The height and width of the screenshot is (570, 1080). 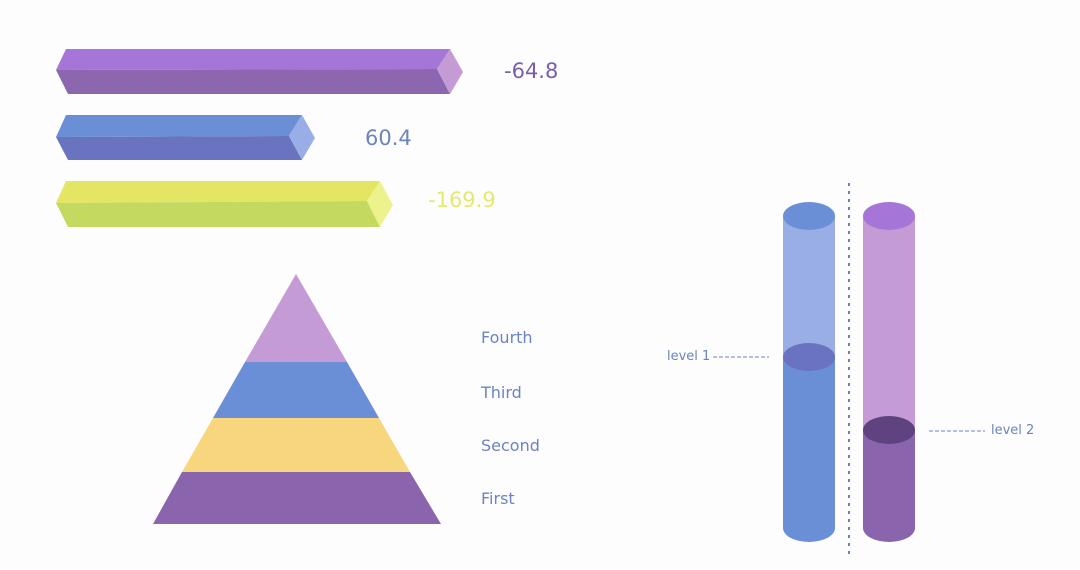 What do you see at coordinates (296, 390) in the screenshot?
I see `pyramid-third` at bounding box center [296, 390].